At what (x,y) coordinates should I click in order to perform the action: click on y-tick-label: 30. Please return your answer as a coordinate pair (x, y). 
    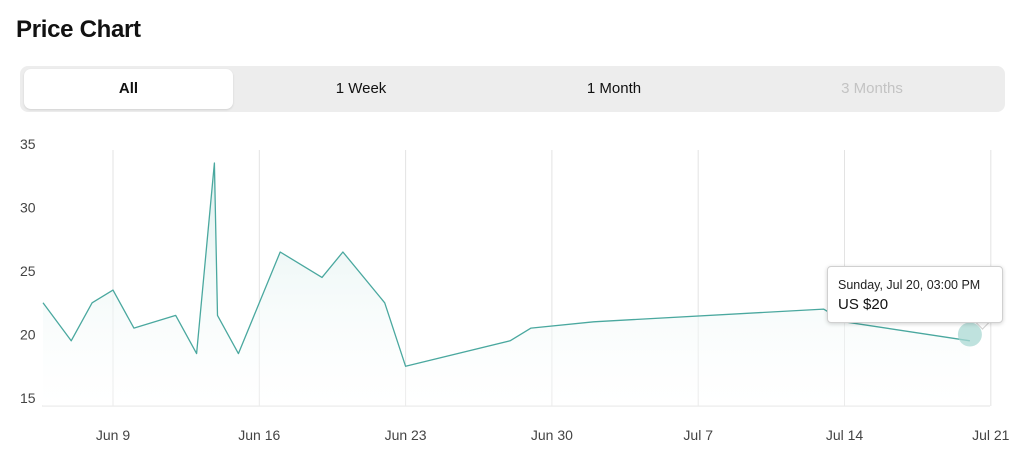
    Looking at the image, I should click on (28, 208).